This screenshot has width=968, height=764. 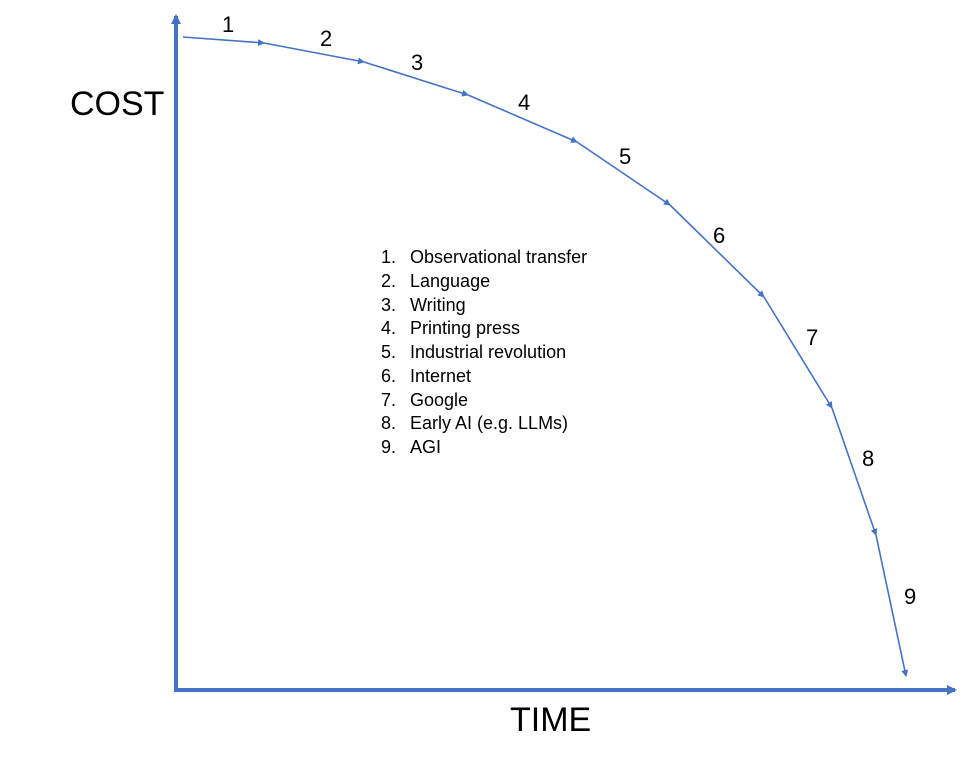 What do you see at coordinates (488, 352) in the screenshot?
I see `legend-item-text: Industrial revolution` at bounding box center [488, 352].